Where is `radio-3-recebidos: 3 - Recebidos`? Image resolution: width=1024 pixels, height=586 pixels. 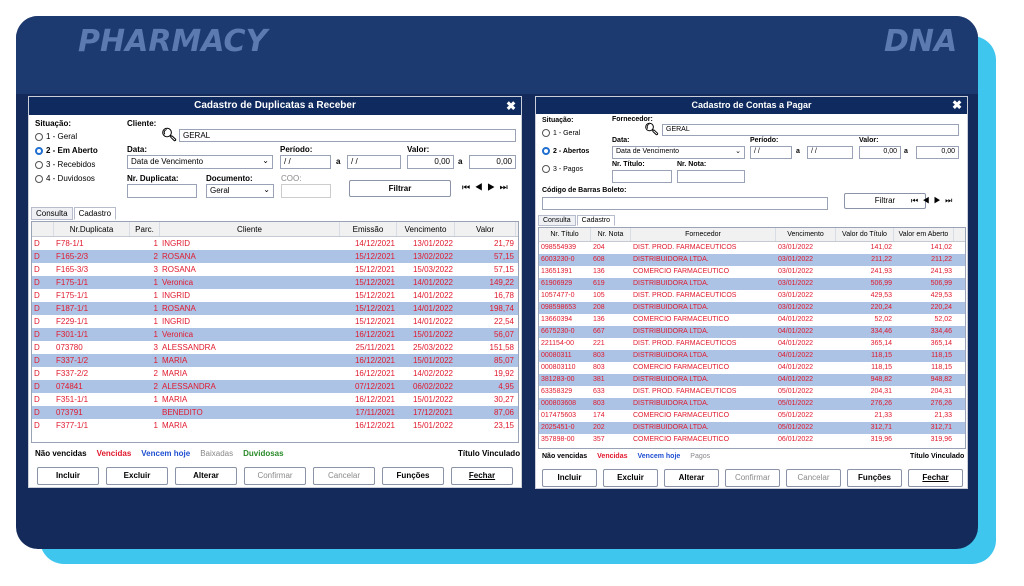
radio-3-recebidos: 3 - Recebidos is located at coordinates (65, 164).